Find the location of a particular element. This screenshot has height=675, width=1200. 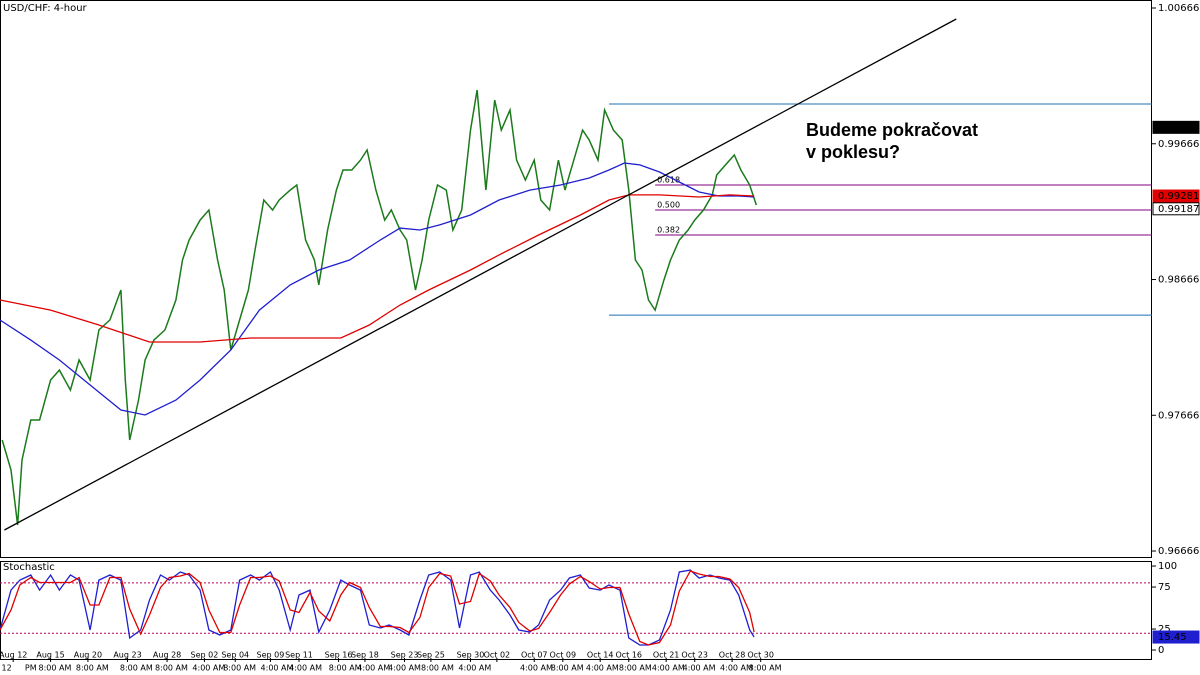

x-tick-label: Sep 23 is located at coordinates (405, 655).